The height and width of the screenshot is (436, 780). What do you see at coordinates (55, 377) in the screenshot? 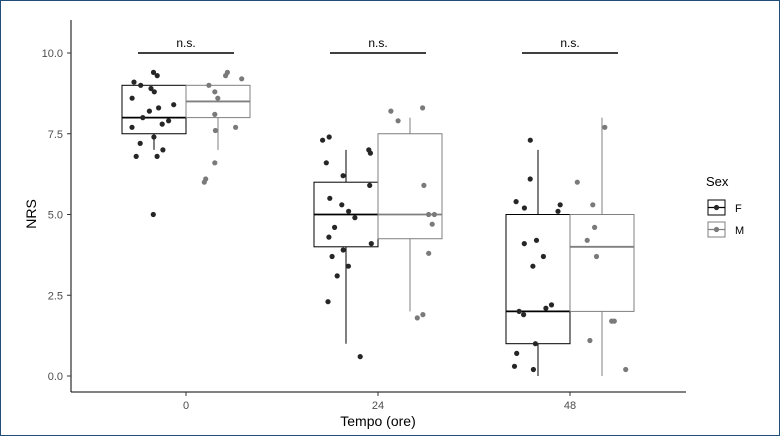
I see `y-tick-label: 0.0` at bounding box center [55, 377].